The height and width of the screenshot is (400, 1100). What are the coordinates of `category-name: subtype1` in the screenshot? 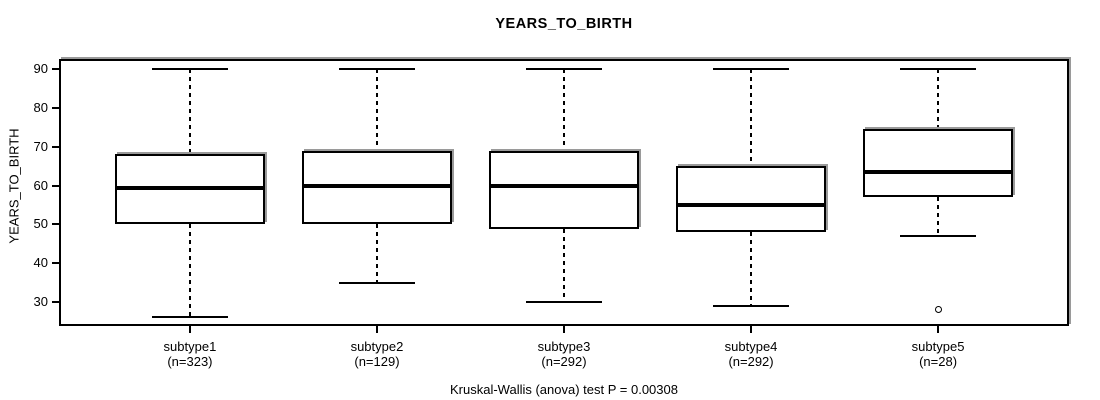 It's located at (190, 346).